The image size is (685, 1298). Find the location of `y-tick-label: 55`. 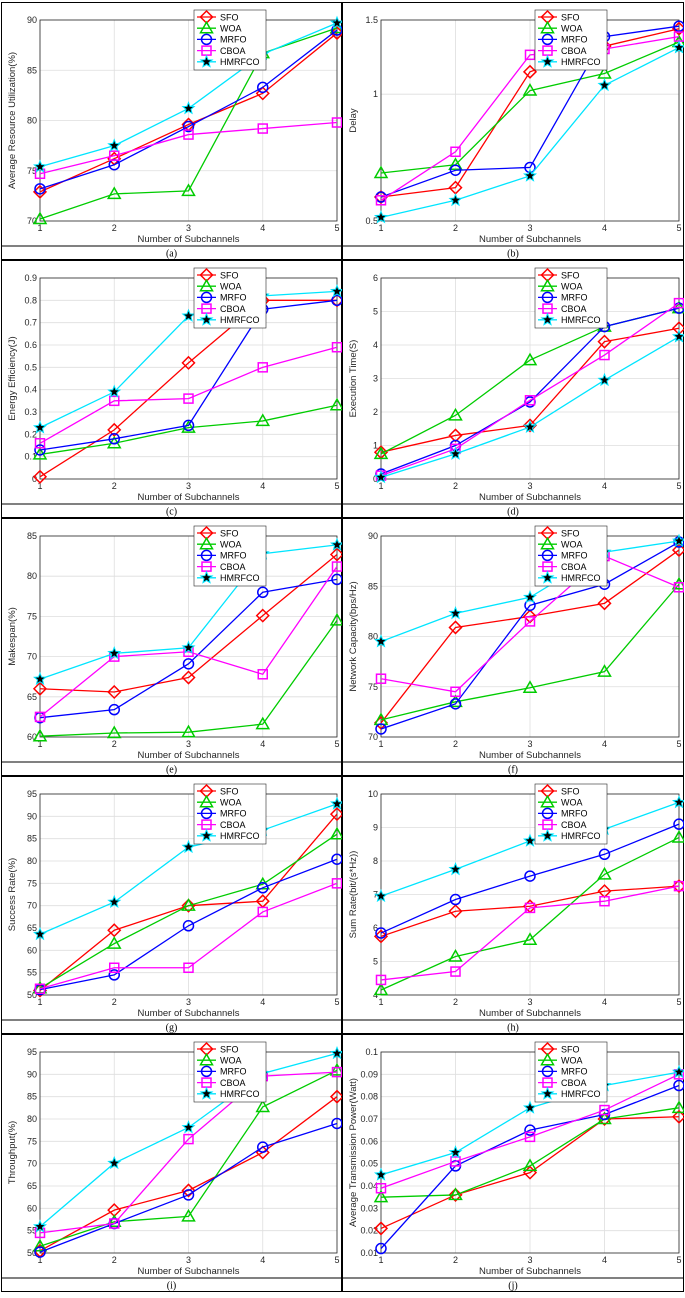

y-tick-label: 55 is located at coordinates (32, 973).